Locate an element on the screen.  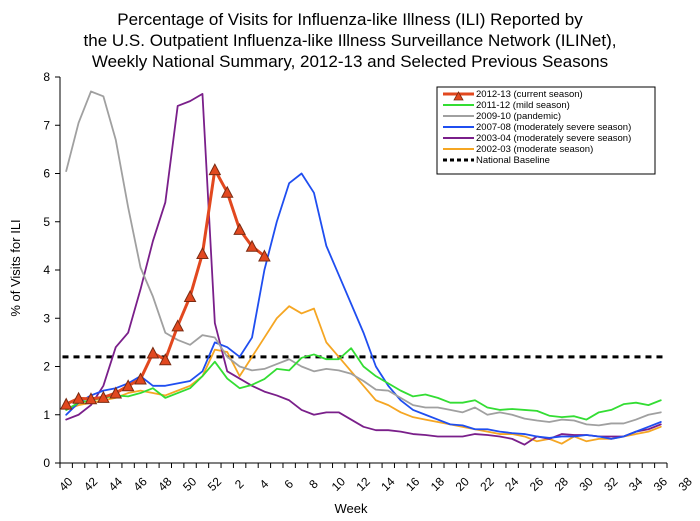
x-axis-tick-label: 2 is located at coordinates (239, 484).